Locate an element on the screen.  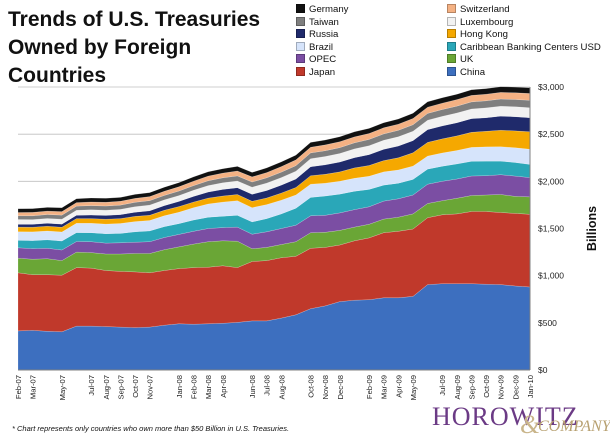
x-tick-label: Mar-09 is located at coordinates (384, 387).